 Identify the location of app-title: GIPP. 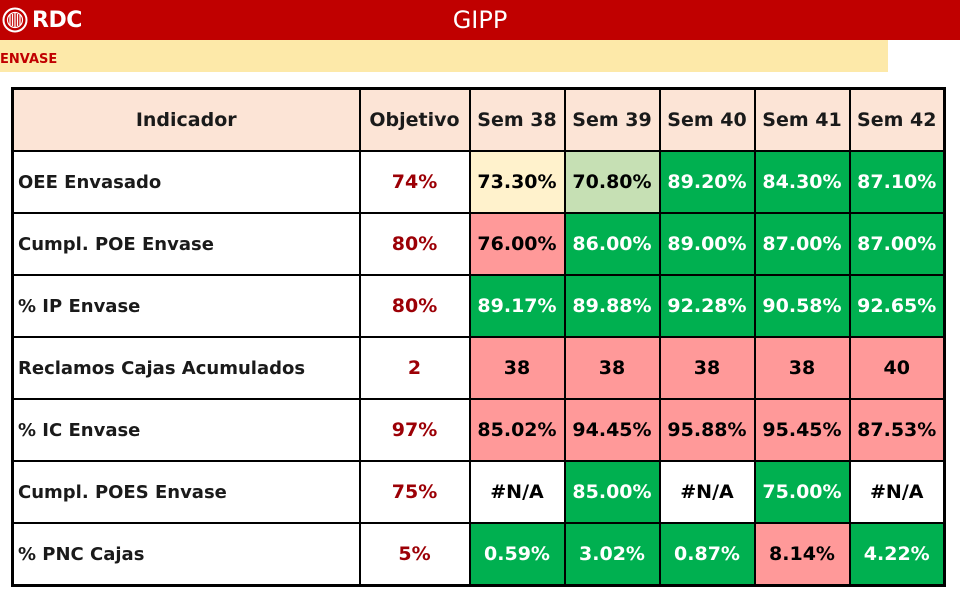
(480, 20).